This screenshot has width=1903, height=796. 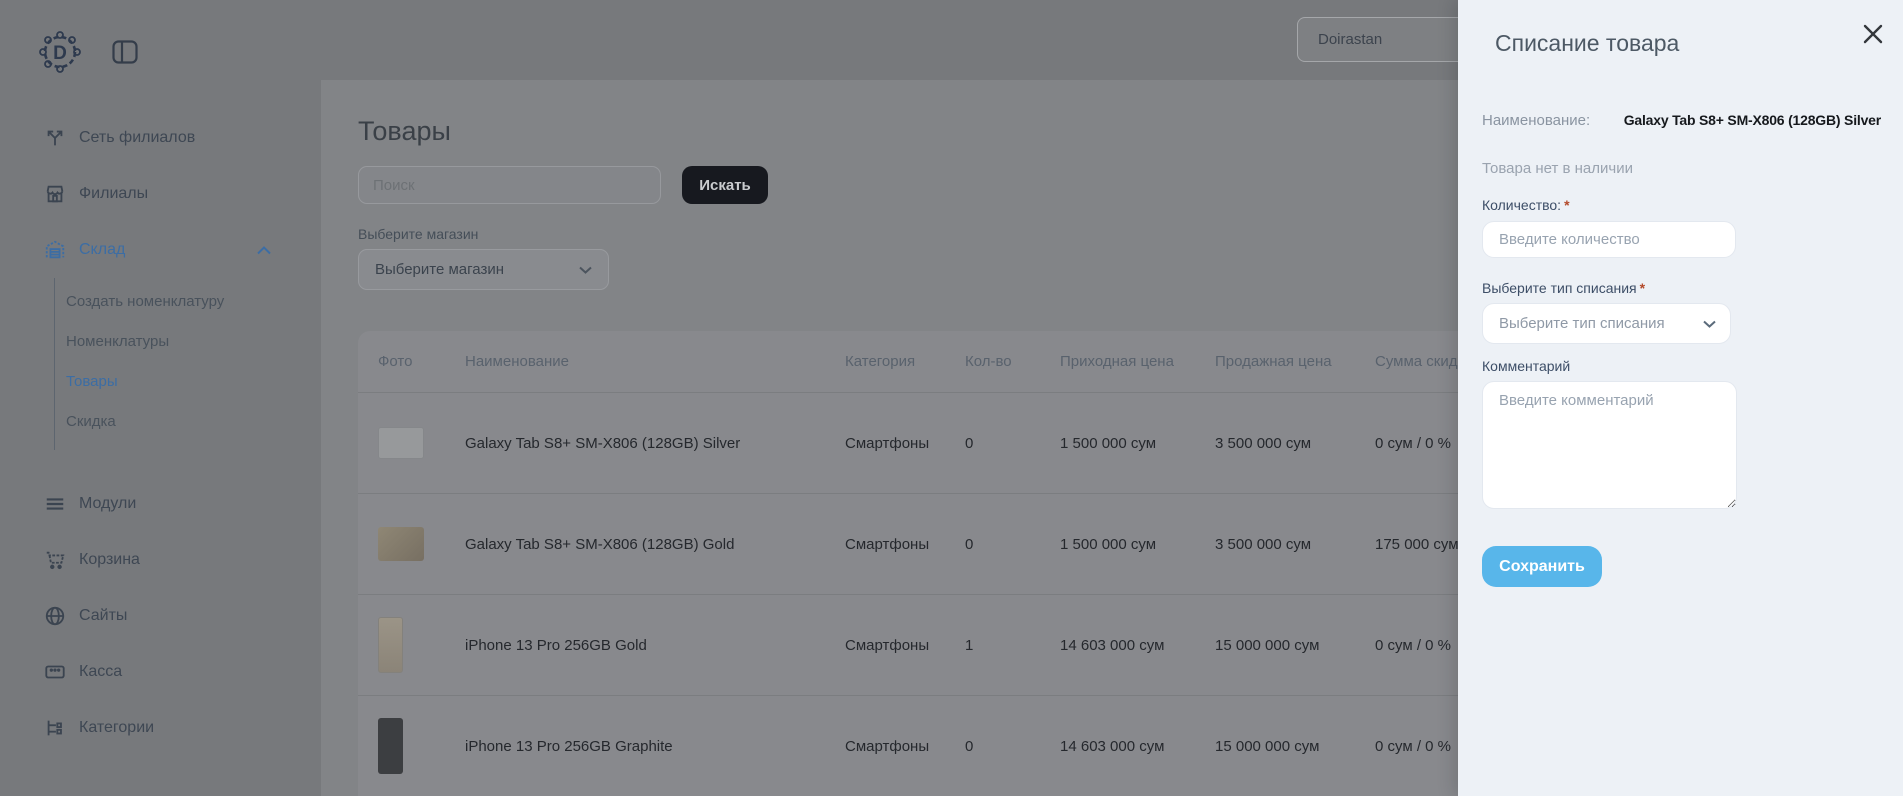 What do you see at coordinates (101, 671) in the screenshot?
I see `sidebar-item-label: Касса` at bounding box center [101, 671].